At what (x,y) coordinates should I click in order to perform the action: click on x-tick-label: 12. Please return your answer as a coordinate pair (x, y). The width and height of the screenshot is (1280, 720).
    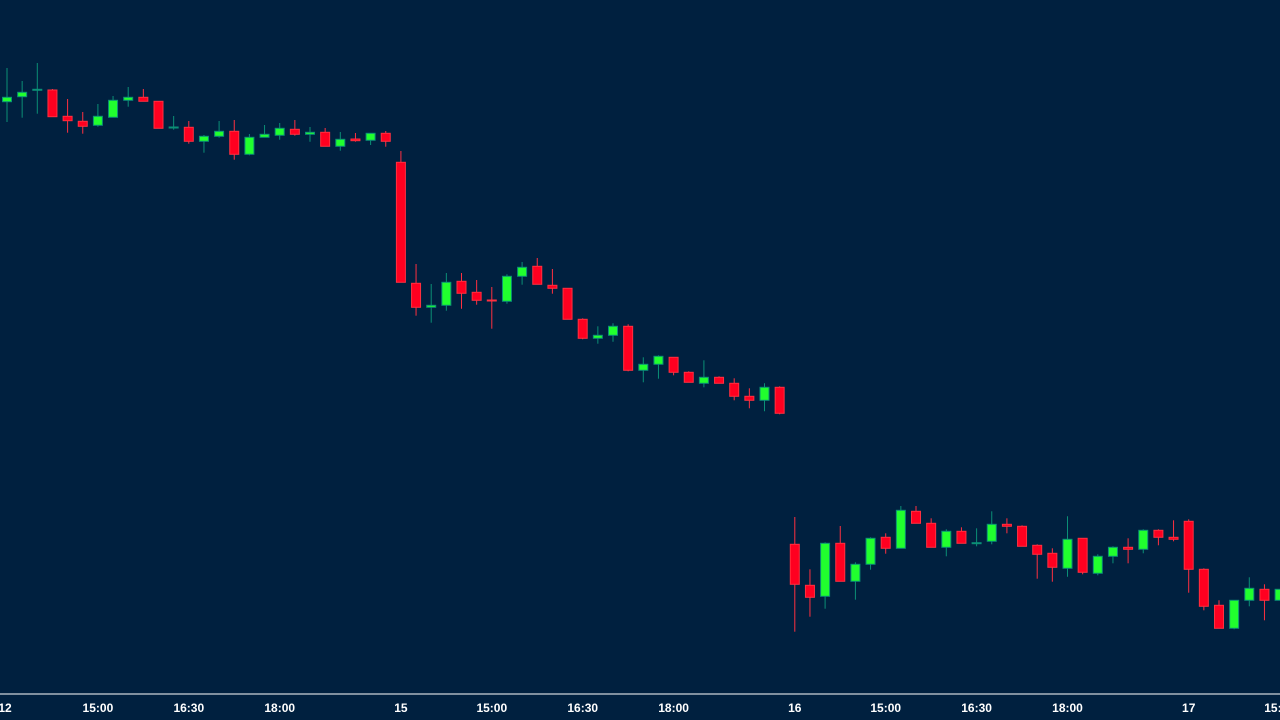
    Looking at the image, I should click on (6, 708).